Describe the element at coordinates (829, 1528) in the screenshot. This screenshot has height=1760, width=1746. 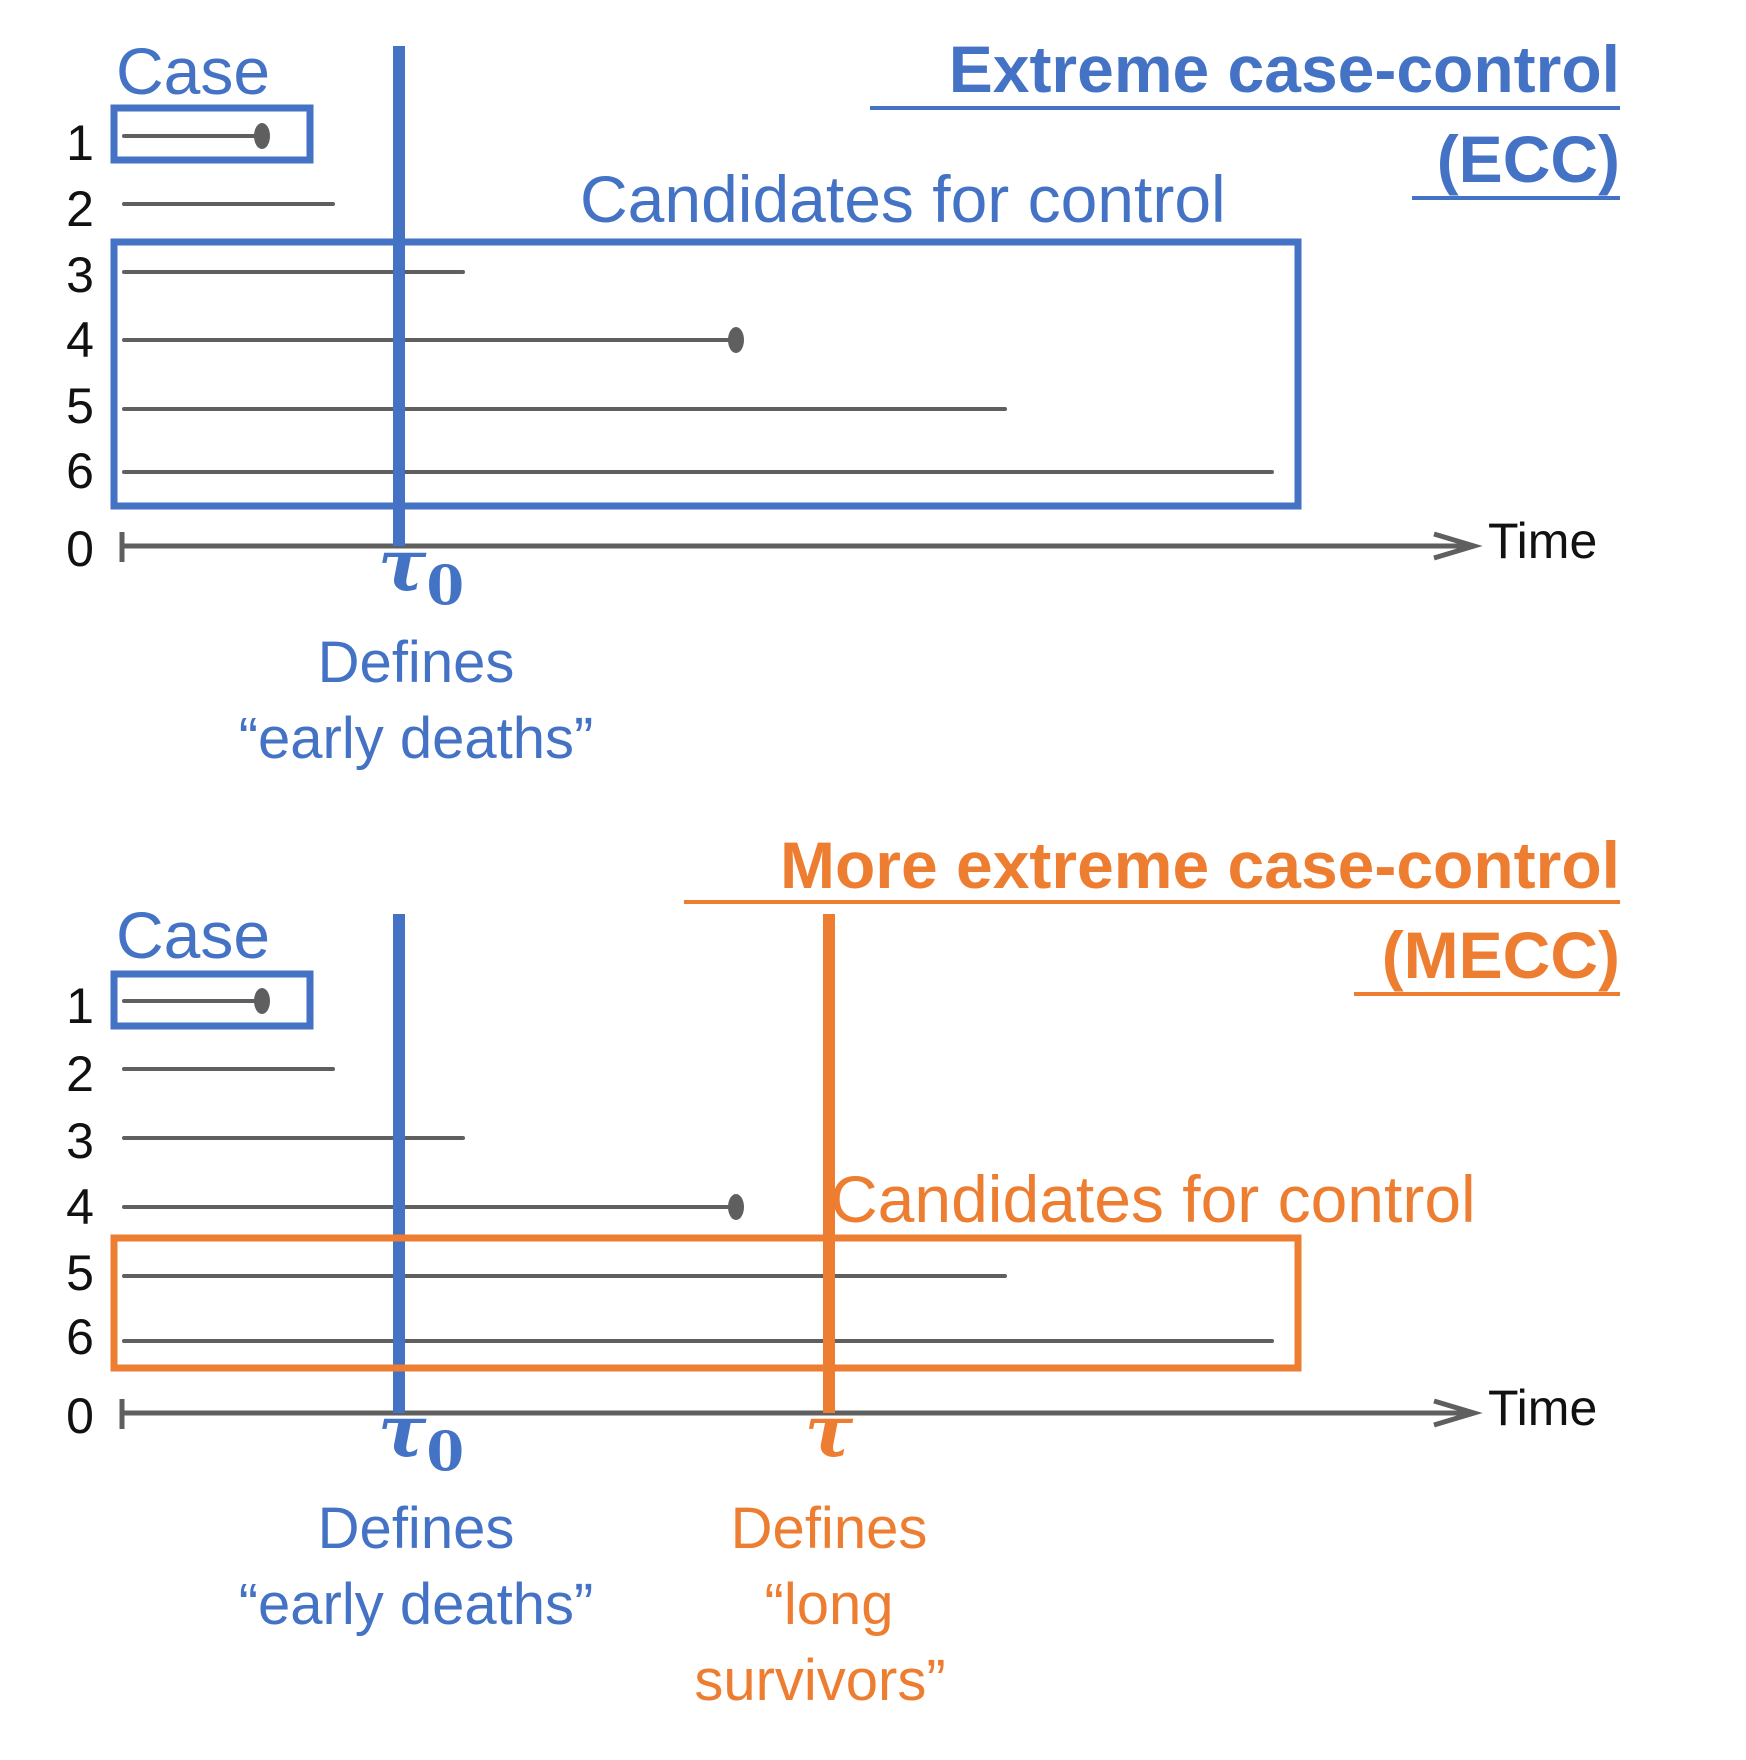
I see `mecc-tau-desc-line1: Defines` at that location.